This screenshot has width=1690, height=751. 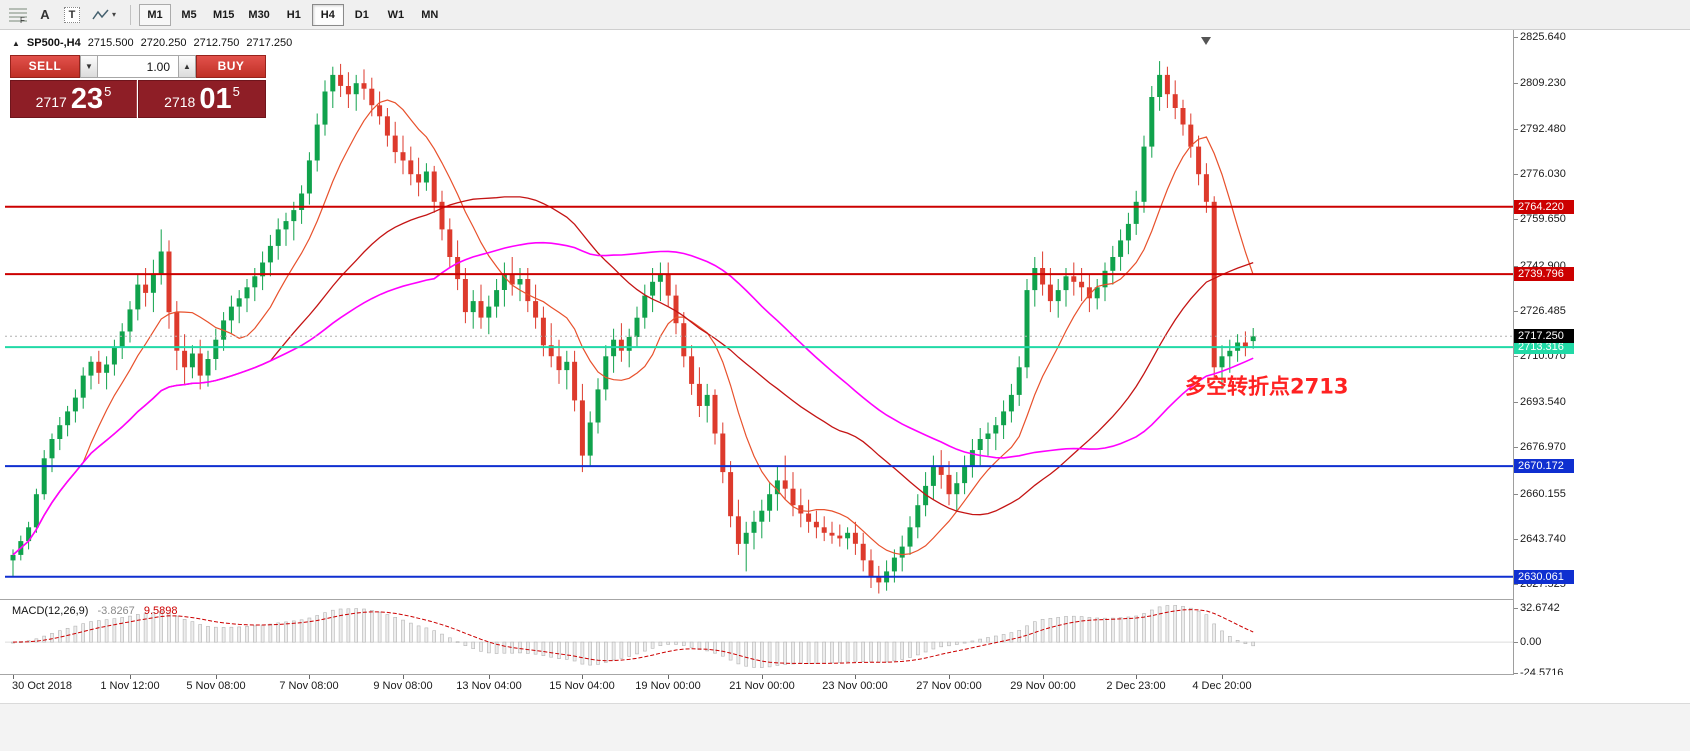 What do you see at coordinates (949, 686) in the screenshot?
I see `time-tick-label: 27 Nov 00:00` at bounding box center [949, 686].